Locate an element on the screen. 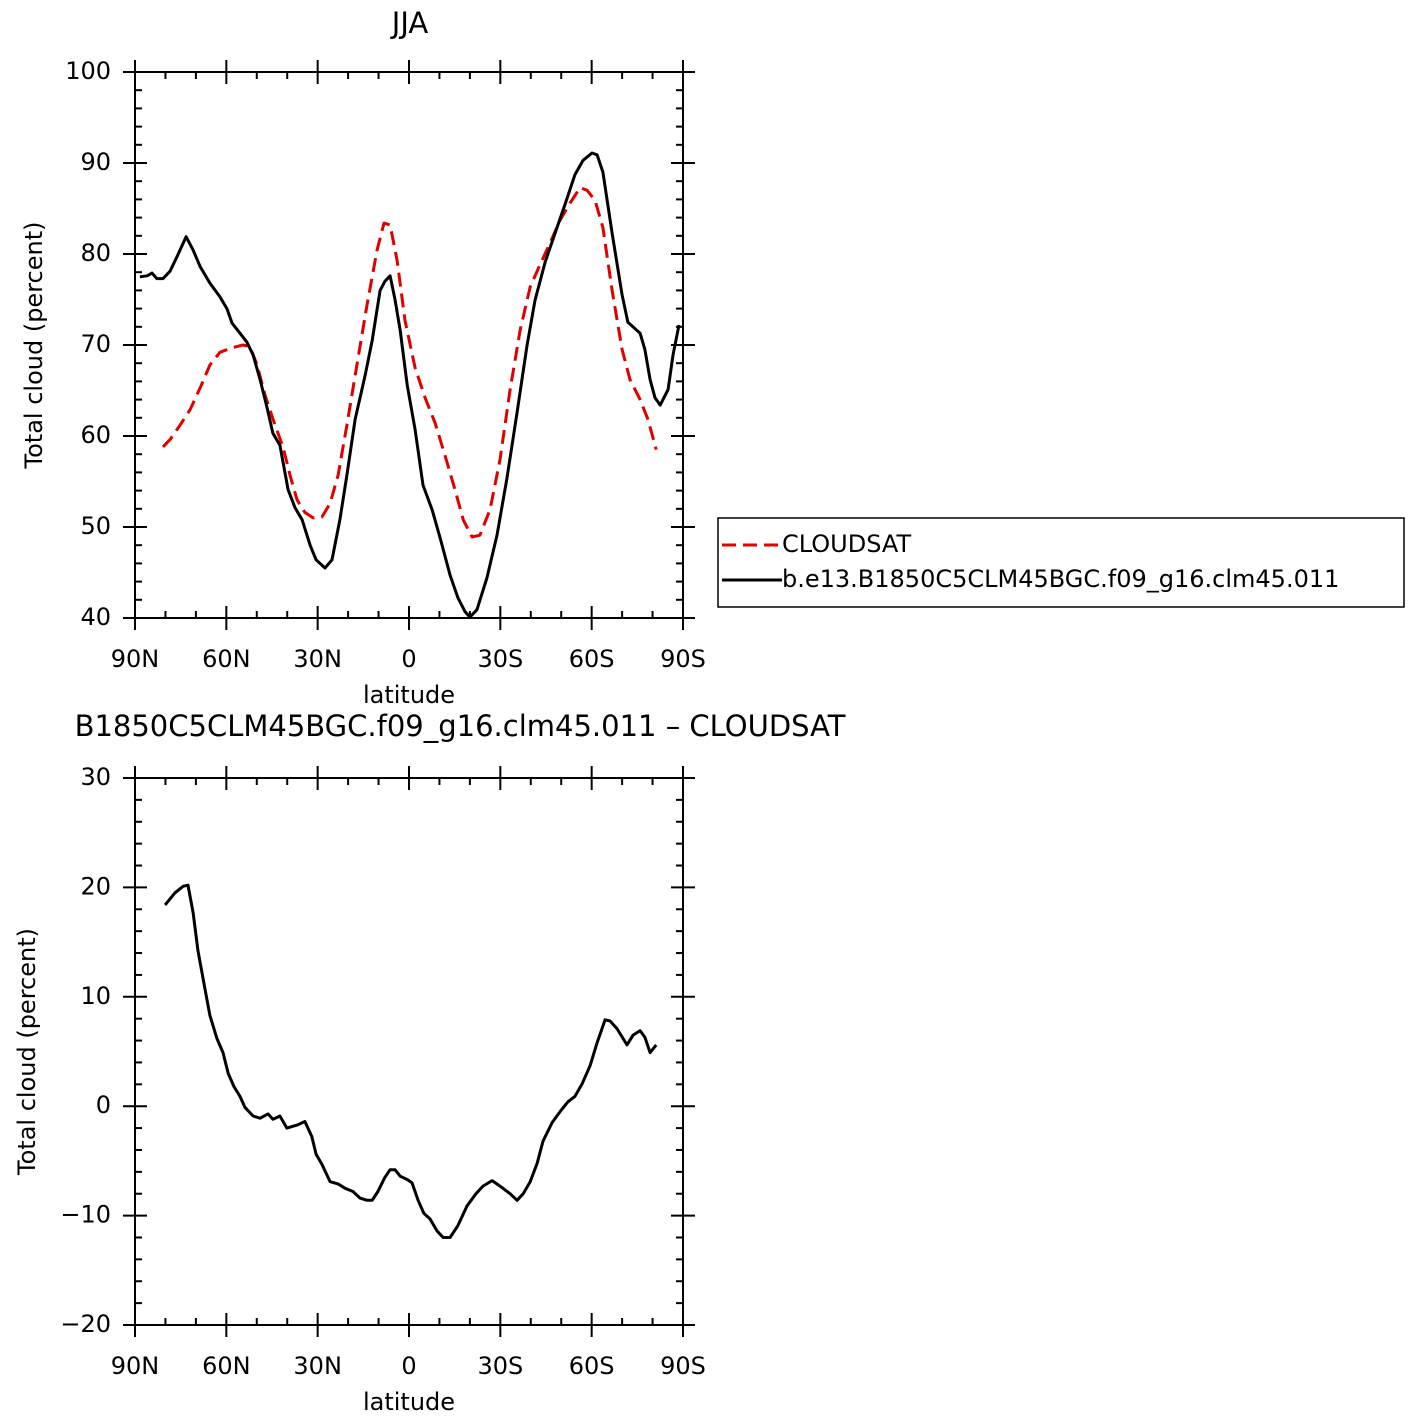 Image resolution: width=1424 pixels, height=1424 pixels. legend-label: CLOUDSAT is located at coordinates (846, 544).